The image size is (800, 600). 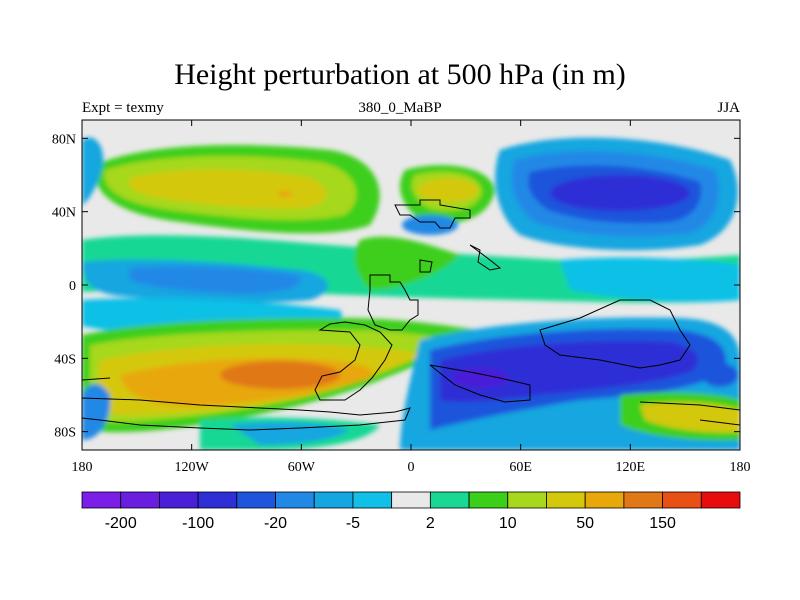 What do you see at coordinates (508, 523) in the screenshot?
I see `colorbar-label: 10` at bounding box center [508, 523].